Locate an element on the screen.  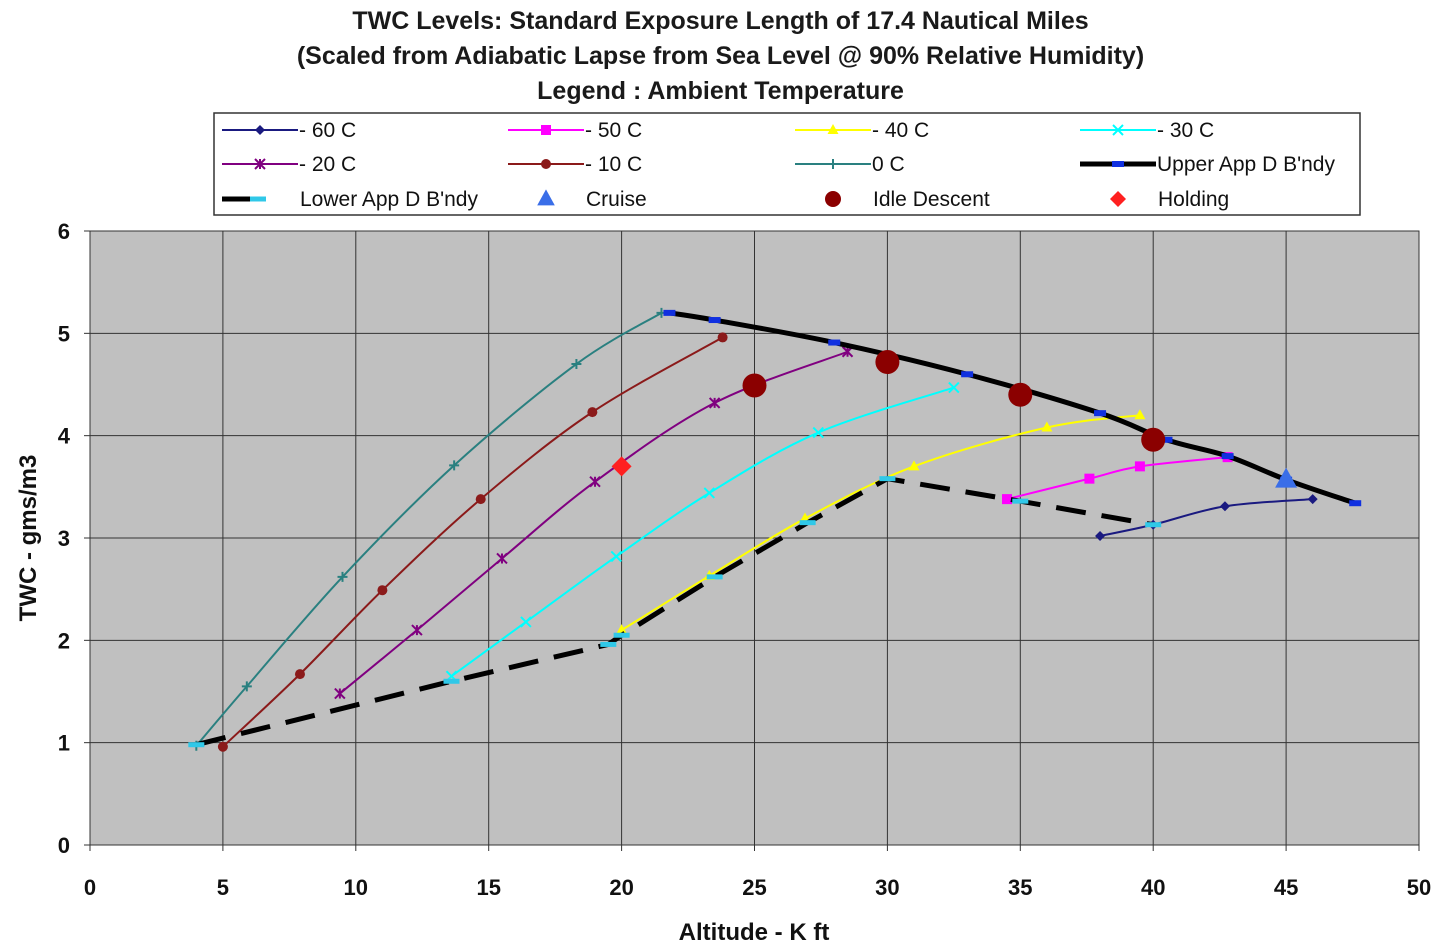
series-idle-descent is located at coordinates (954, 400).